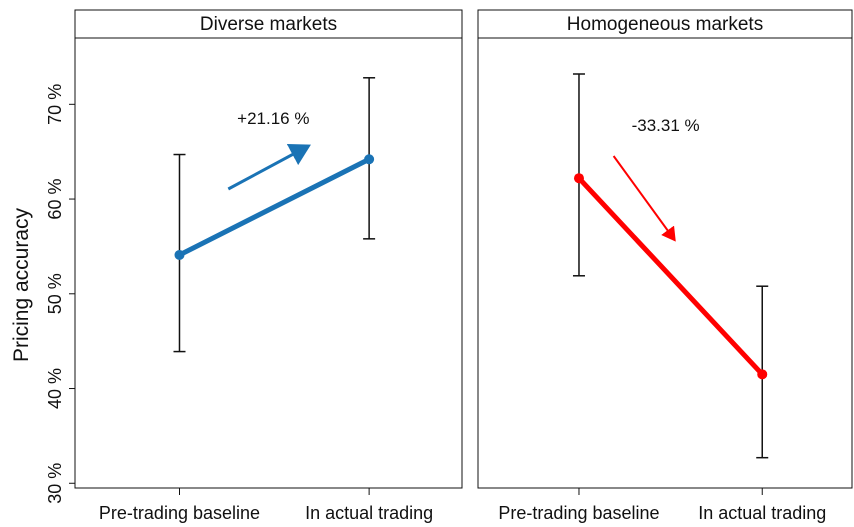 The width and height of the screenshot is (854, 527). What do you see at coordinates (666, 125) in the screenshot?
I see `annotation-label: -33.31 %` at bounding box center [666, 125].